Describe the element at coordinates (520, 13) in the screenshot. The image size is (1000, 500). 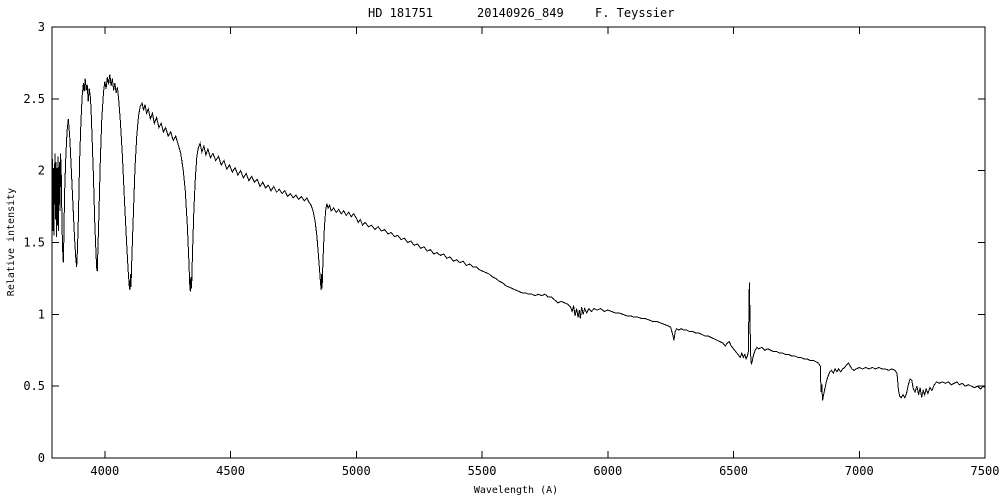
I see `plot-title-observation: 20140926_849` at that location.